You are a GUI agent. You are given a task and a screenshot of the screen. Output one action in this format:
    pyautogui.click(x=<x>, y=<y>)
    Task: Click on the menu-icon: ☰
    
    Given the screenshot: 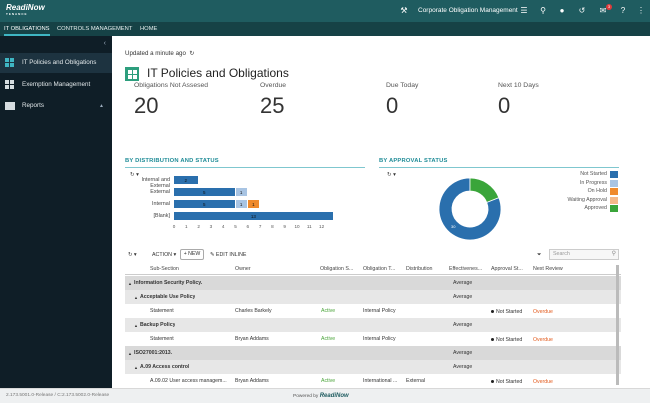 What is the action you would take?
    pyautogui.click(x=524, y=10)
    